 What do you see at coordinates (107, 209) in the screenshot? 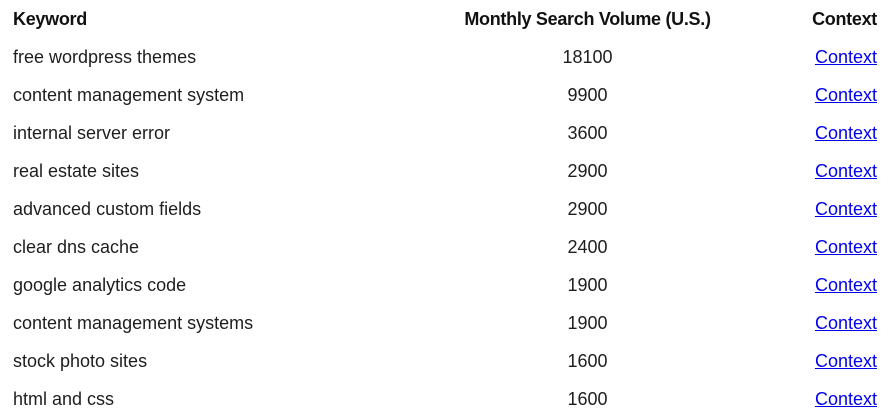
I see `keyword-cell: advanced custom fields` at bounding box center [107, 209].